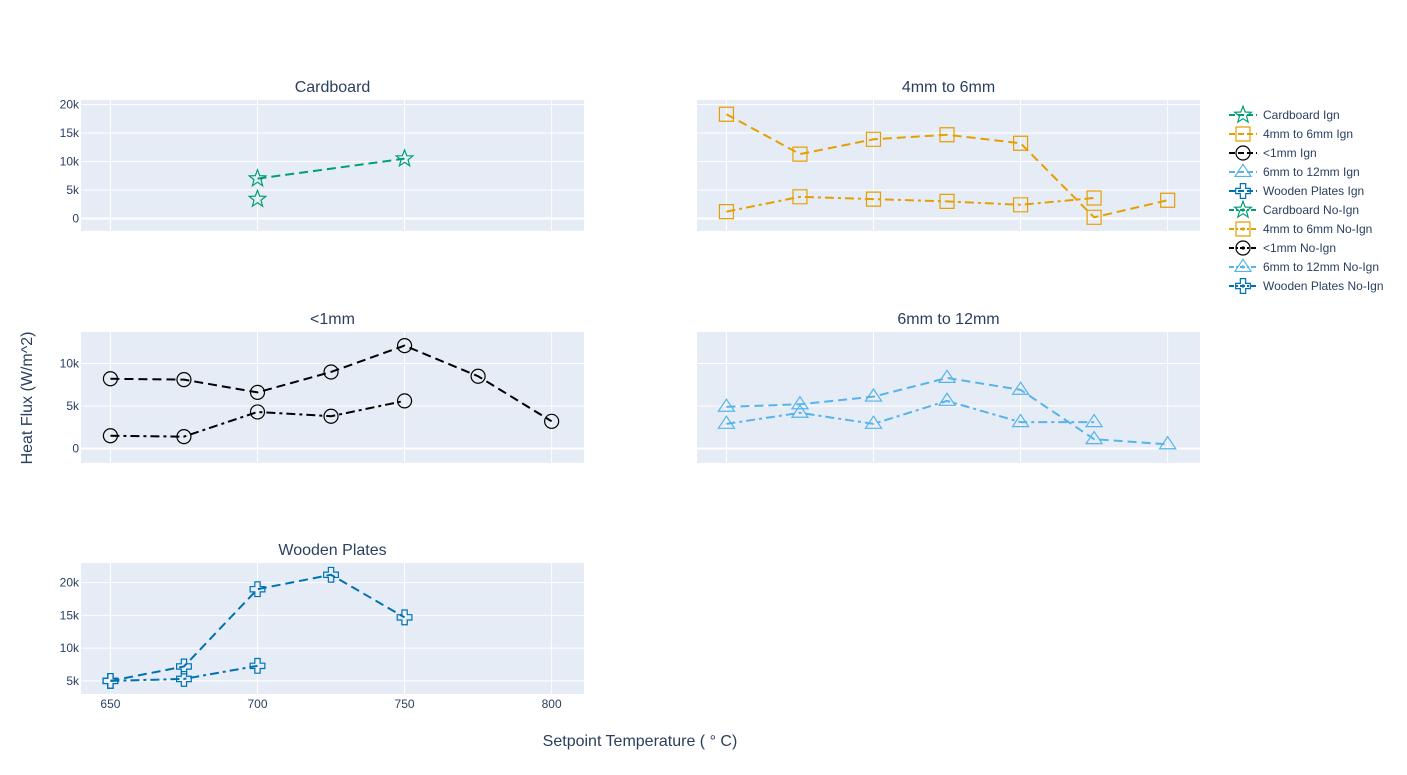 The image size is (1407, 775). I want to click on legend-item-4mm-to-6mm-ign: 4mm to 6mm Ign, so click(1291, 134).